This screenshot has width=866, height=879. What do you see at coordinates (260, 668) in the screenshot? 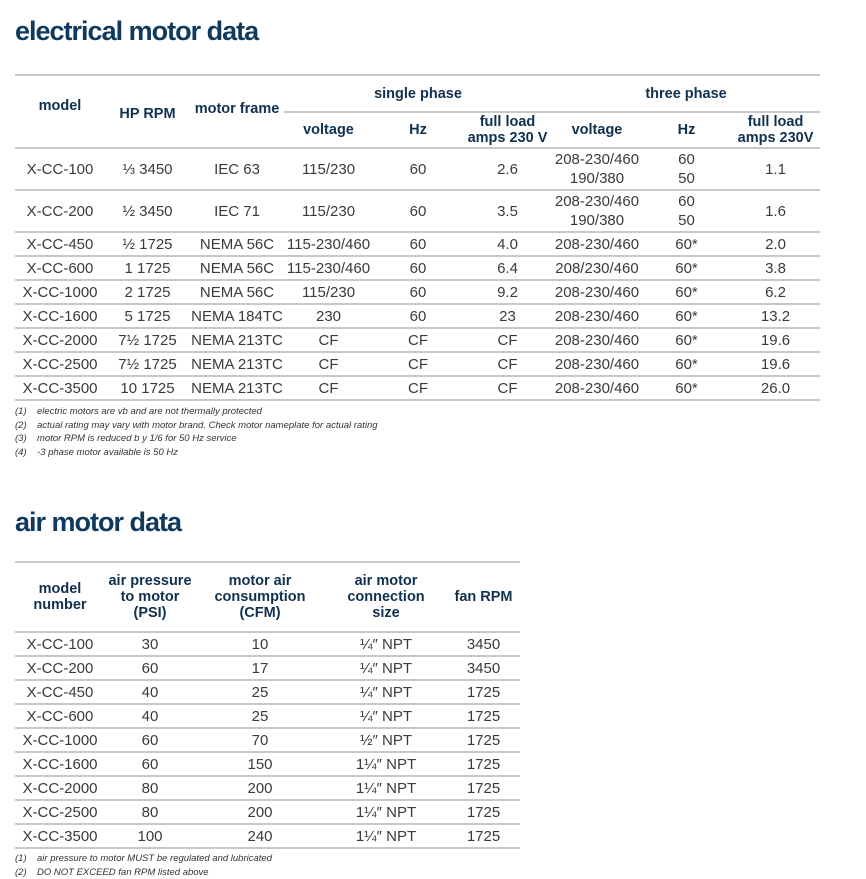
I see `air-consumption-cell: 17` at bounding box center [260, 668].